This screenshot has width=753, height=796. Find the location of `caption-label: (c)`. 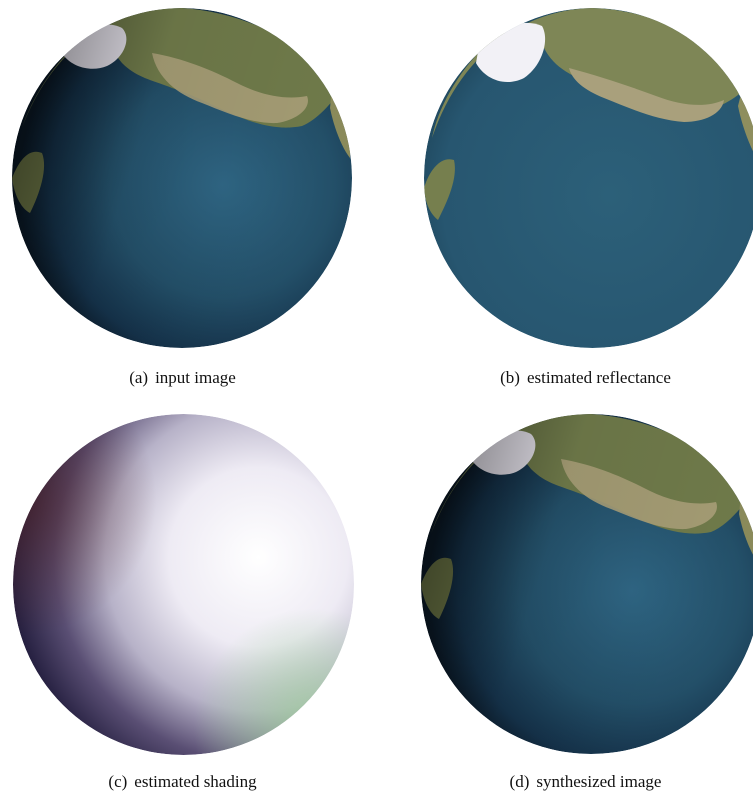

caption-label: (c) is located at coordinates (118, 781).